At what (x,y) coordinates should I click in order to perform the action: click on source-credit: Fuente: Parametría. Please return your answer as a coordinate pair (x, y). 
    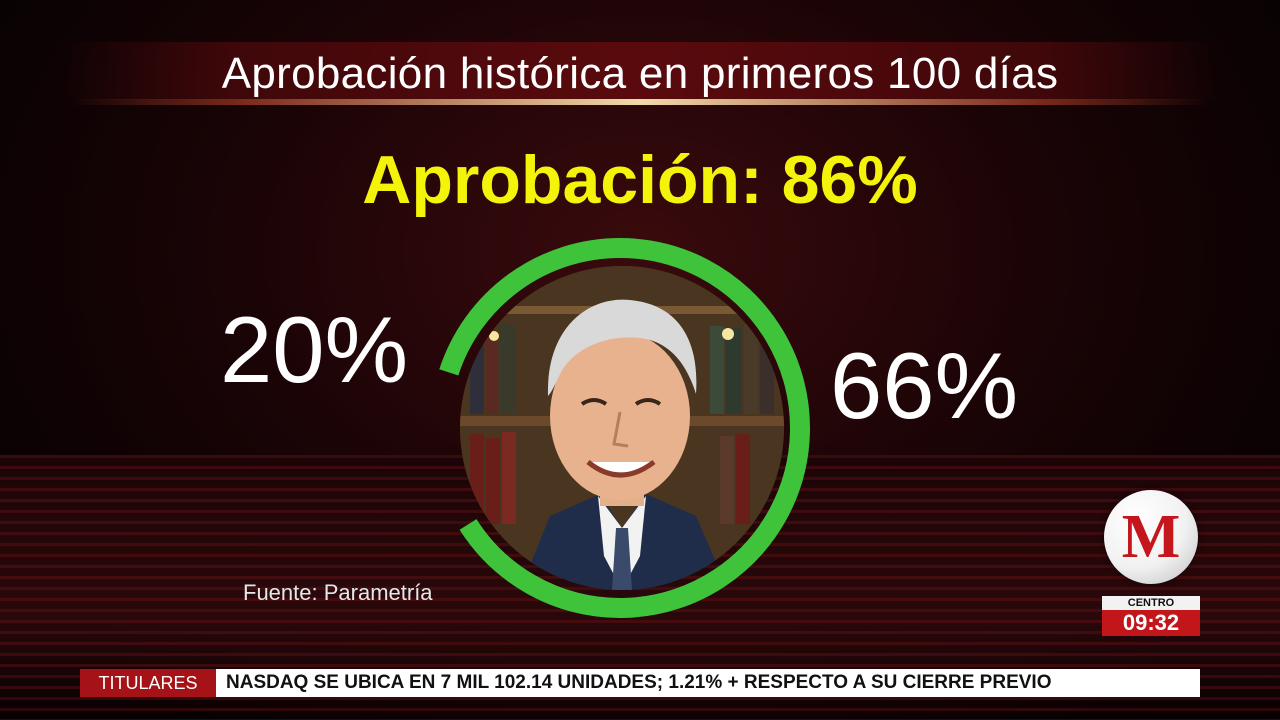
    Looking at the image, I should click on (338, 592).